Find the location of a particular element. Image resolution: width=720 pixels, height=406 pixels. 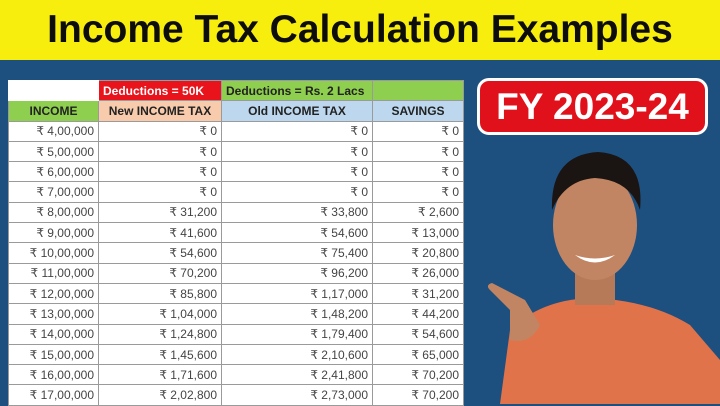

old-deductions-header: Deductions = Rs. 2 Lacs is located at coordinates (297, 90).